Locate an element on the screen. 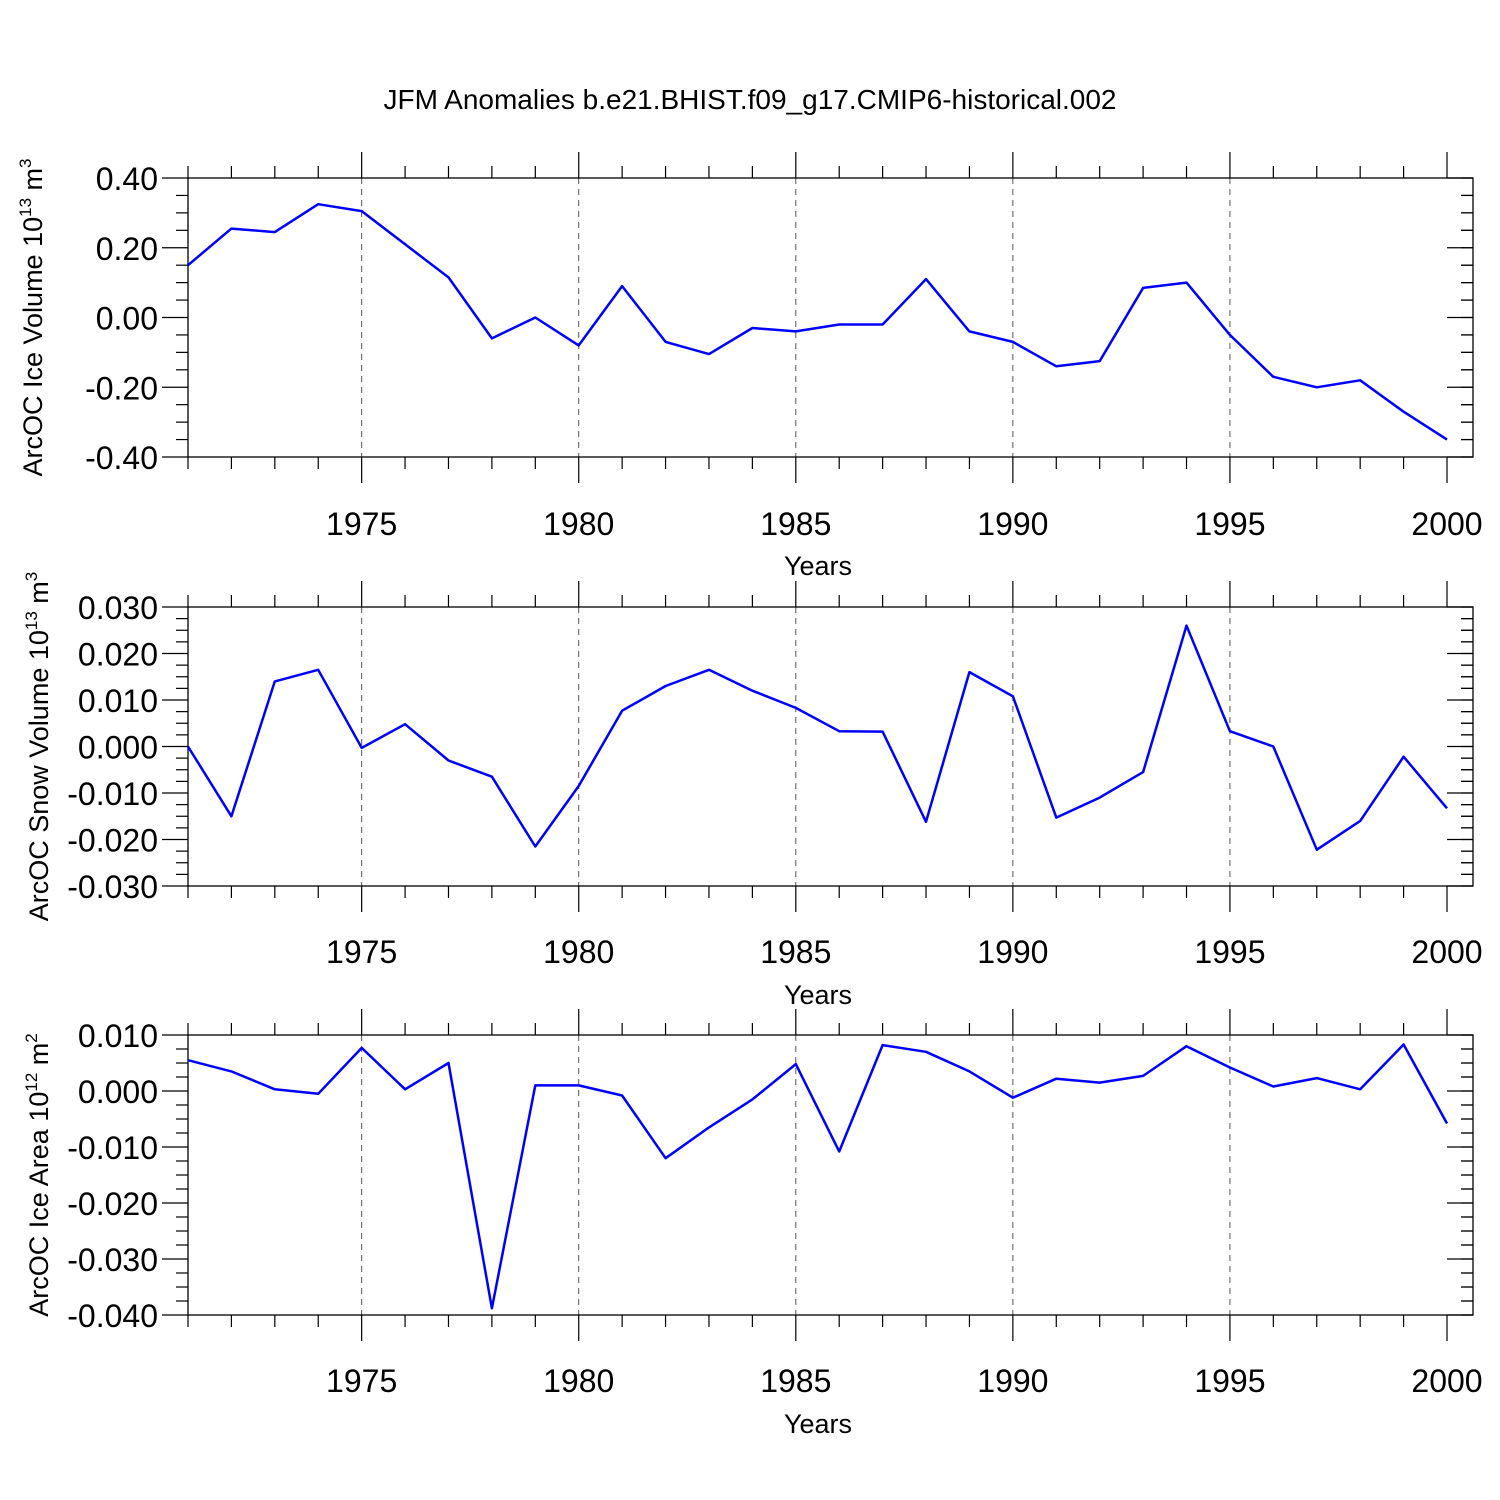 The image size is (1500, 1500). y-axis-label: ArcOC Ice Area 1012 m2 is located at coordinates (38, 1175).